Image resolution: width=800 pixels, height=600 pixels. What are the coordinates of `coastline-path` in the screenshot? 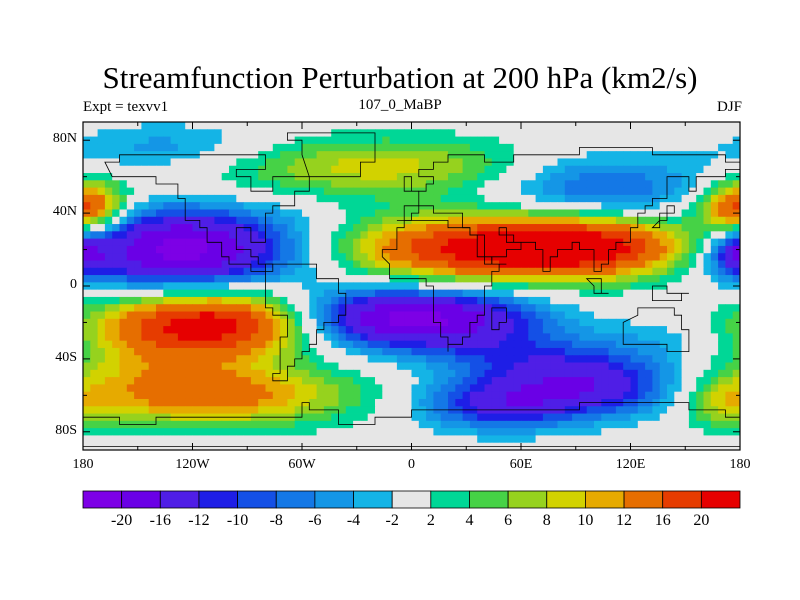 It's located at (663, 217).